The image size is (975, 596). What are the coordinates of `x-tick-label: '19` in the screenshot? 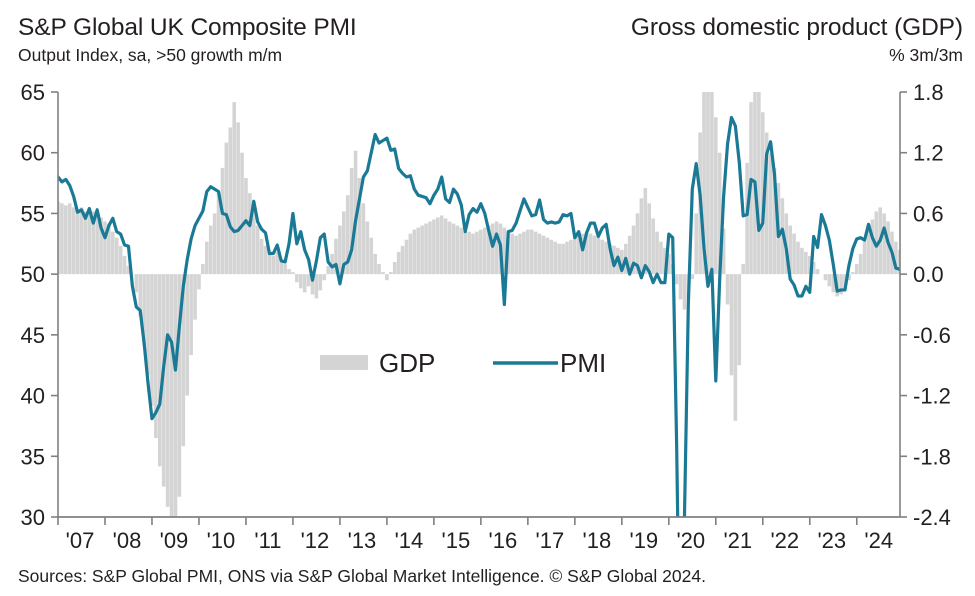 It's located at (644, 540).